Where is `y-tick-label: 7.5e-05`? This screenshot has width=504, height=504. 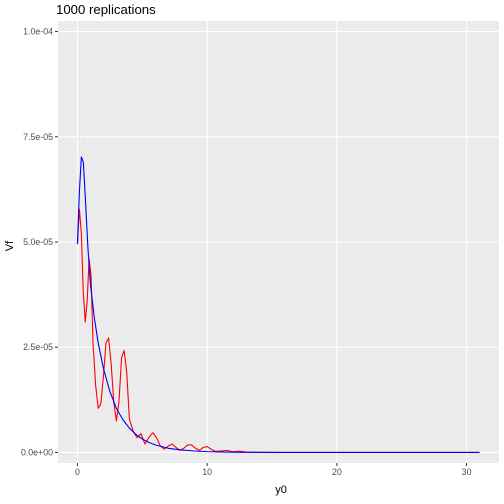 y-tick-label: 7.5e-05 is located at coordinates (38, 137).